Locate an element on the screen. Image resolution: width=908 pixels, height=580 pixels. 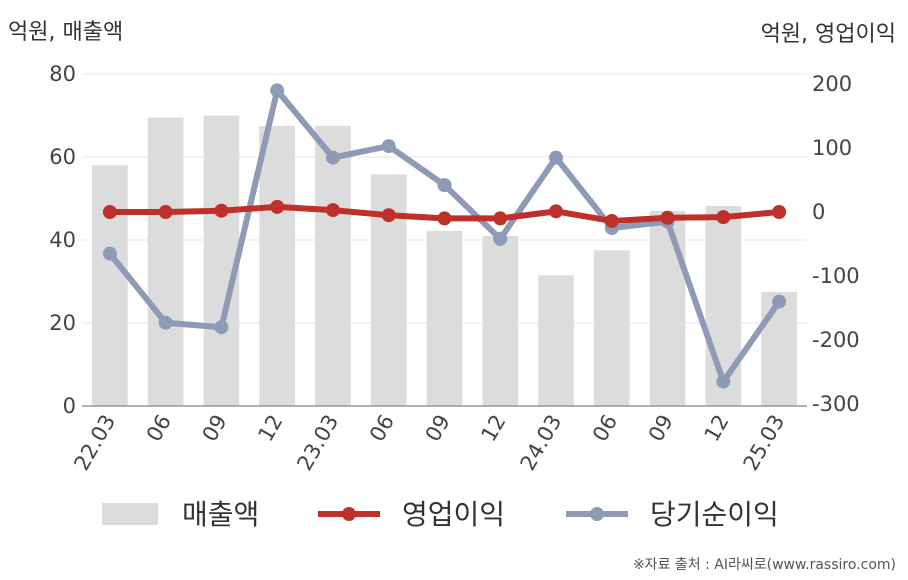
point-영업이익-25.03 is located at coordinates (779, 212).